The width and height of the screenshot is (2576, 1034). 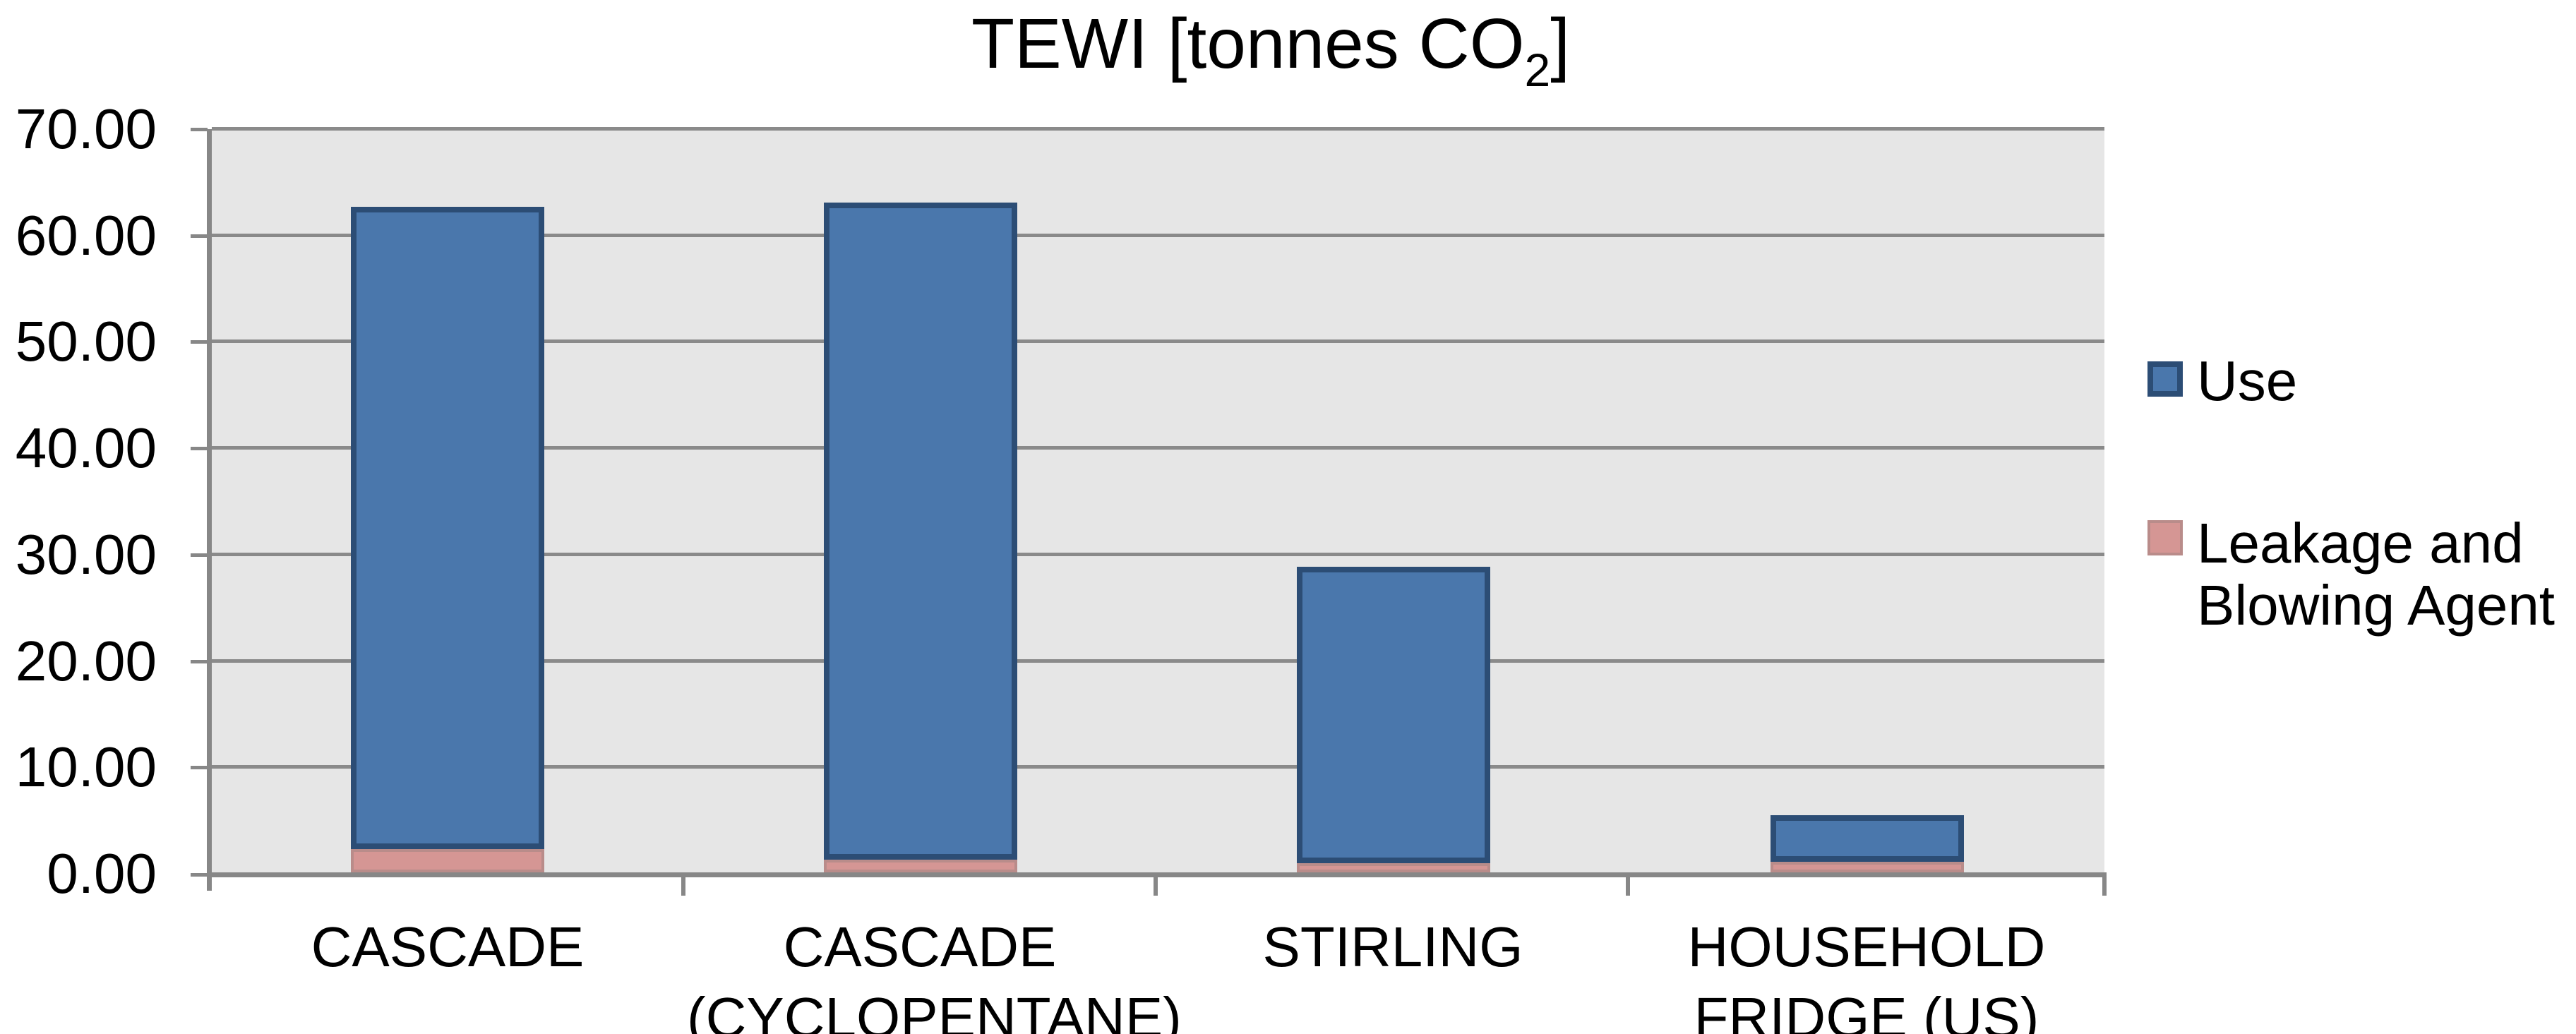 What do you see at coordinates (86, 128) in the screenshot?
I see `y-axis-label-70: 70.00` at bounding box center [86, 128].